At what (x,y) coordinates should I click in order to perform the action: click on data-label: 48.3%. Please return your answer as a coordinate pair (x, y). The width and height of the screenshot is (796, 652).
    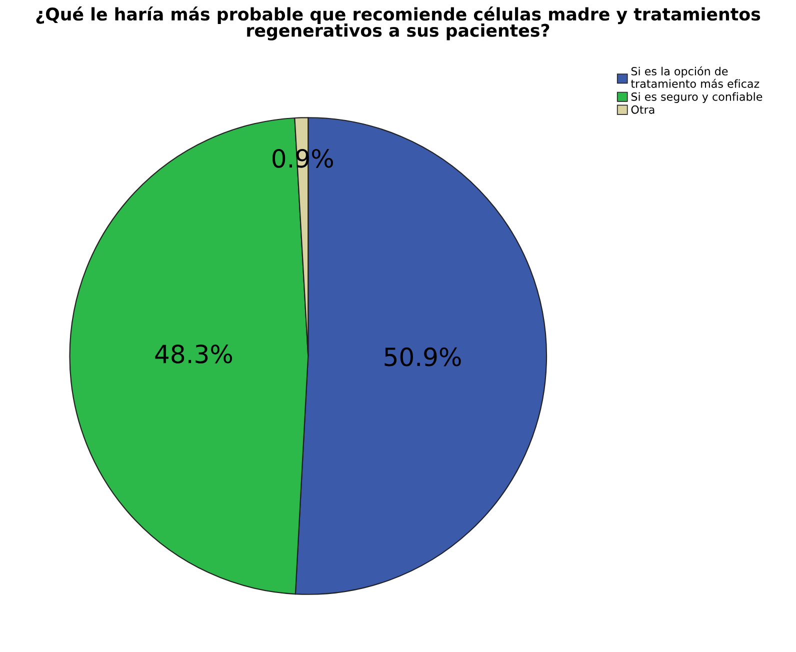
    Looking at the image, I should click on (193, 354).